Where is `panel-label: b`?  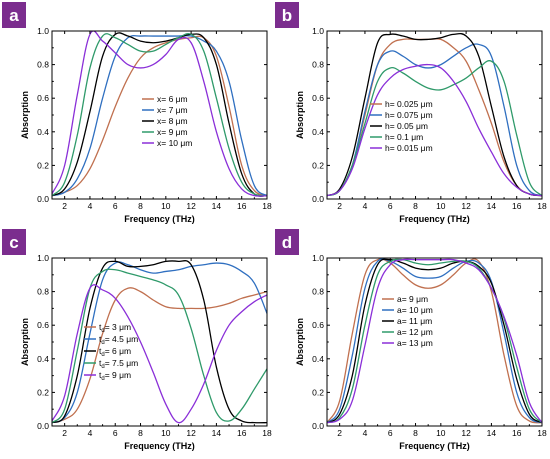 panel-label: b is located at coordinates (287, 15).